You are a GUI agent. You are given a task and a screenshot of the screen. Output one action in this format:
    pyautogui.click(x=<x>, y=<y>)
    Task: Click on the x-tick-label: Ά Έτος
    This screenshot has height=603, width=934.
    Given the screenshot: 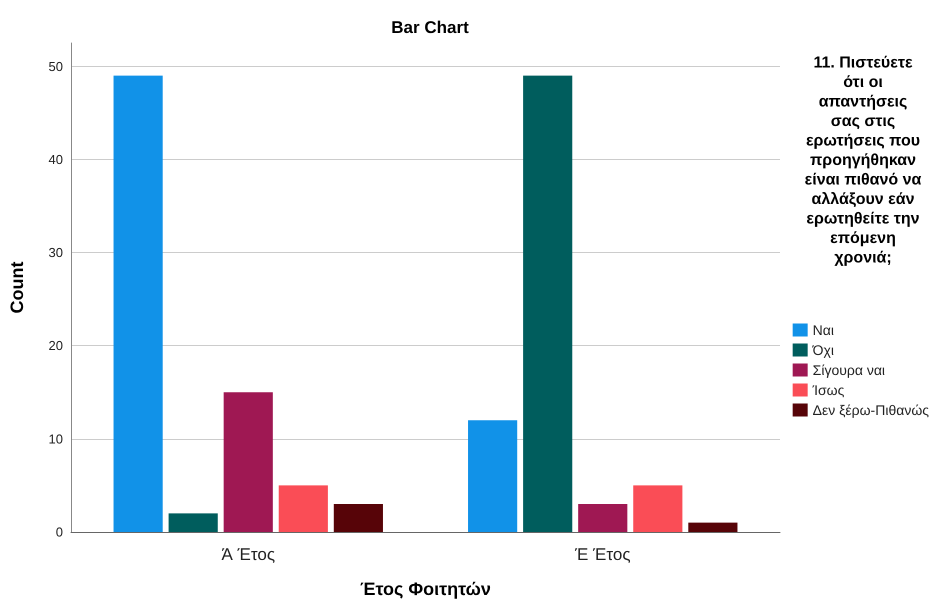 What is the action you would take?
    pyautogui.click(x=248, y=554)
    